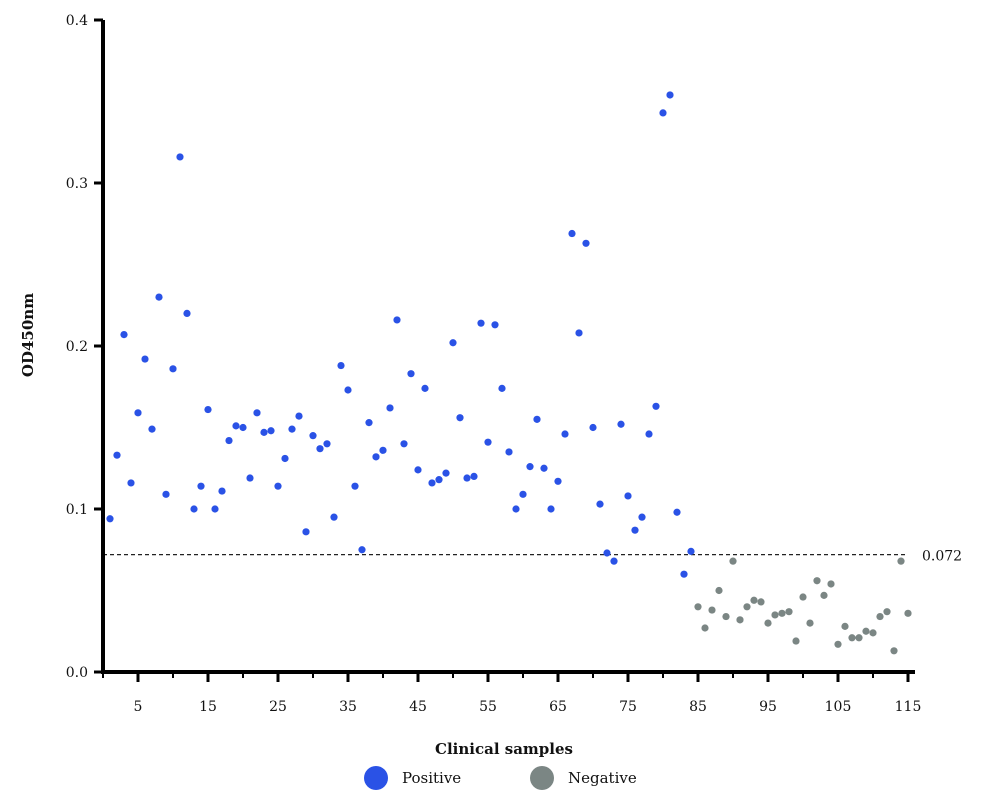 The width and height of the screenshot is (1000, 804). Describe the element at coordinates (278, 707) in the screenshot. I see `x-tick-label: 25` at that location.